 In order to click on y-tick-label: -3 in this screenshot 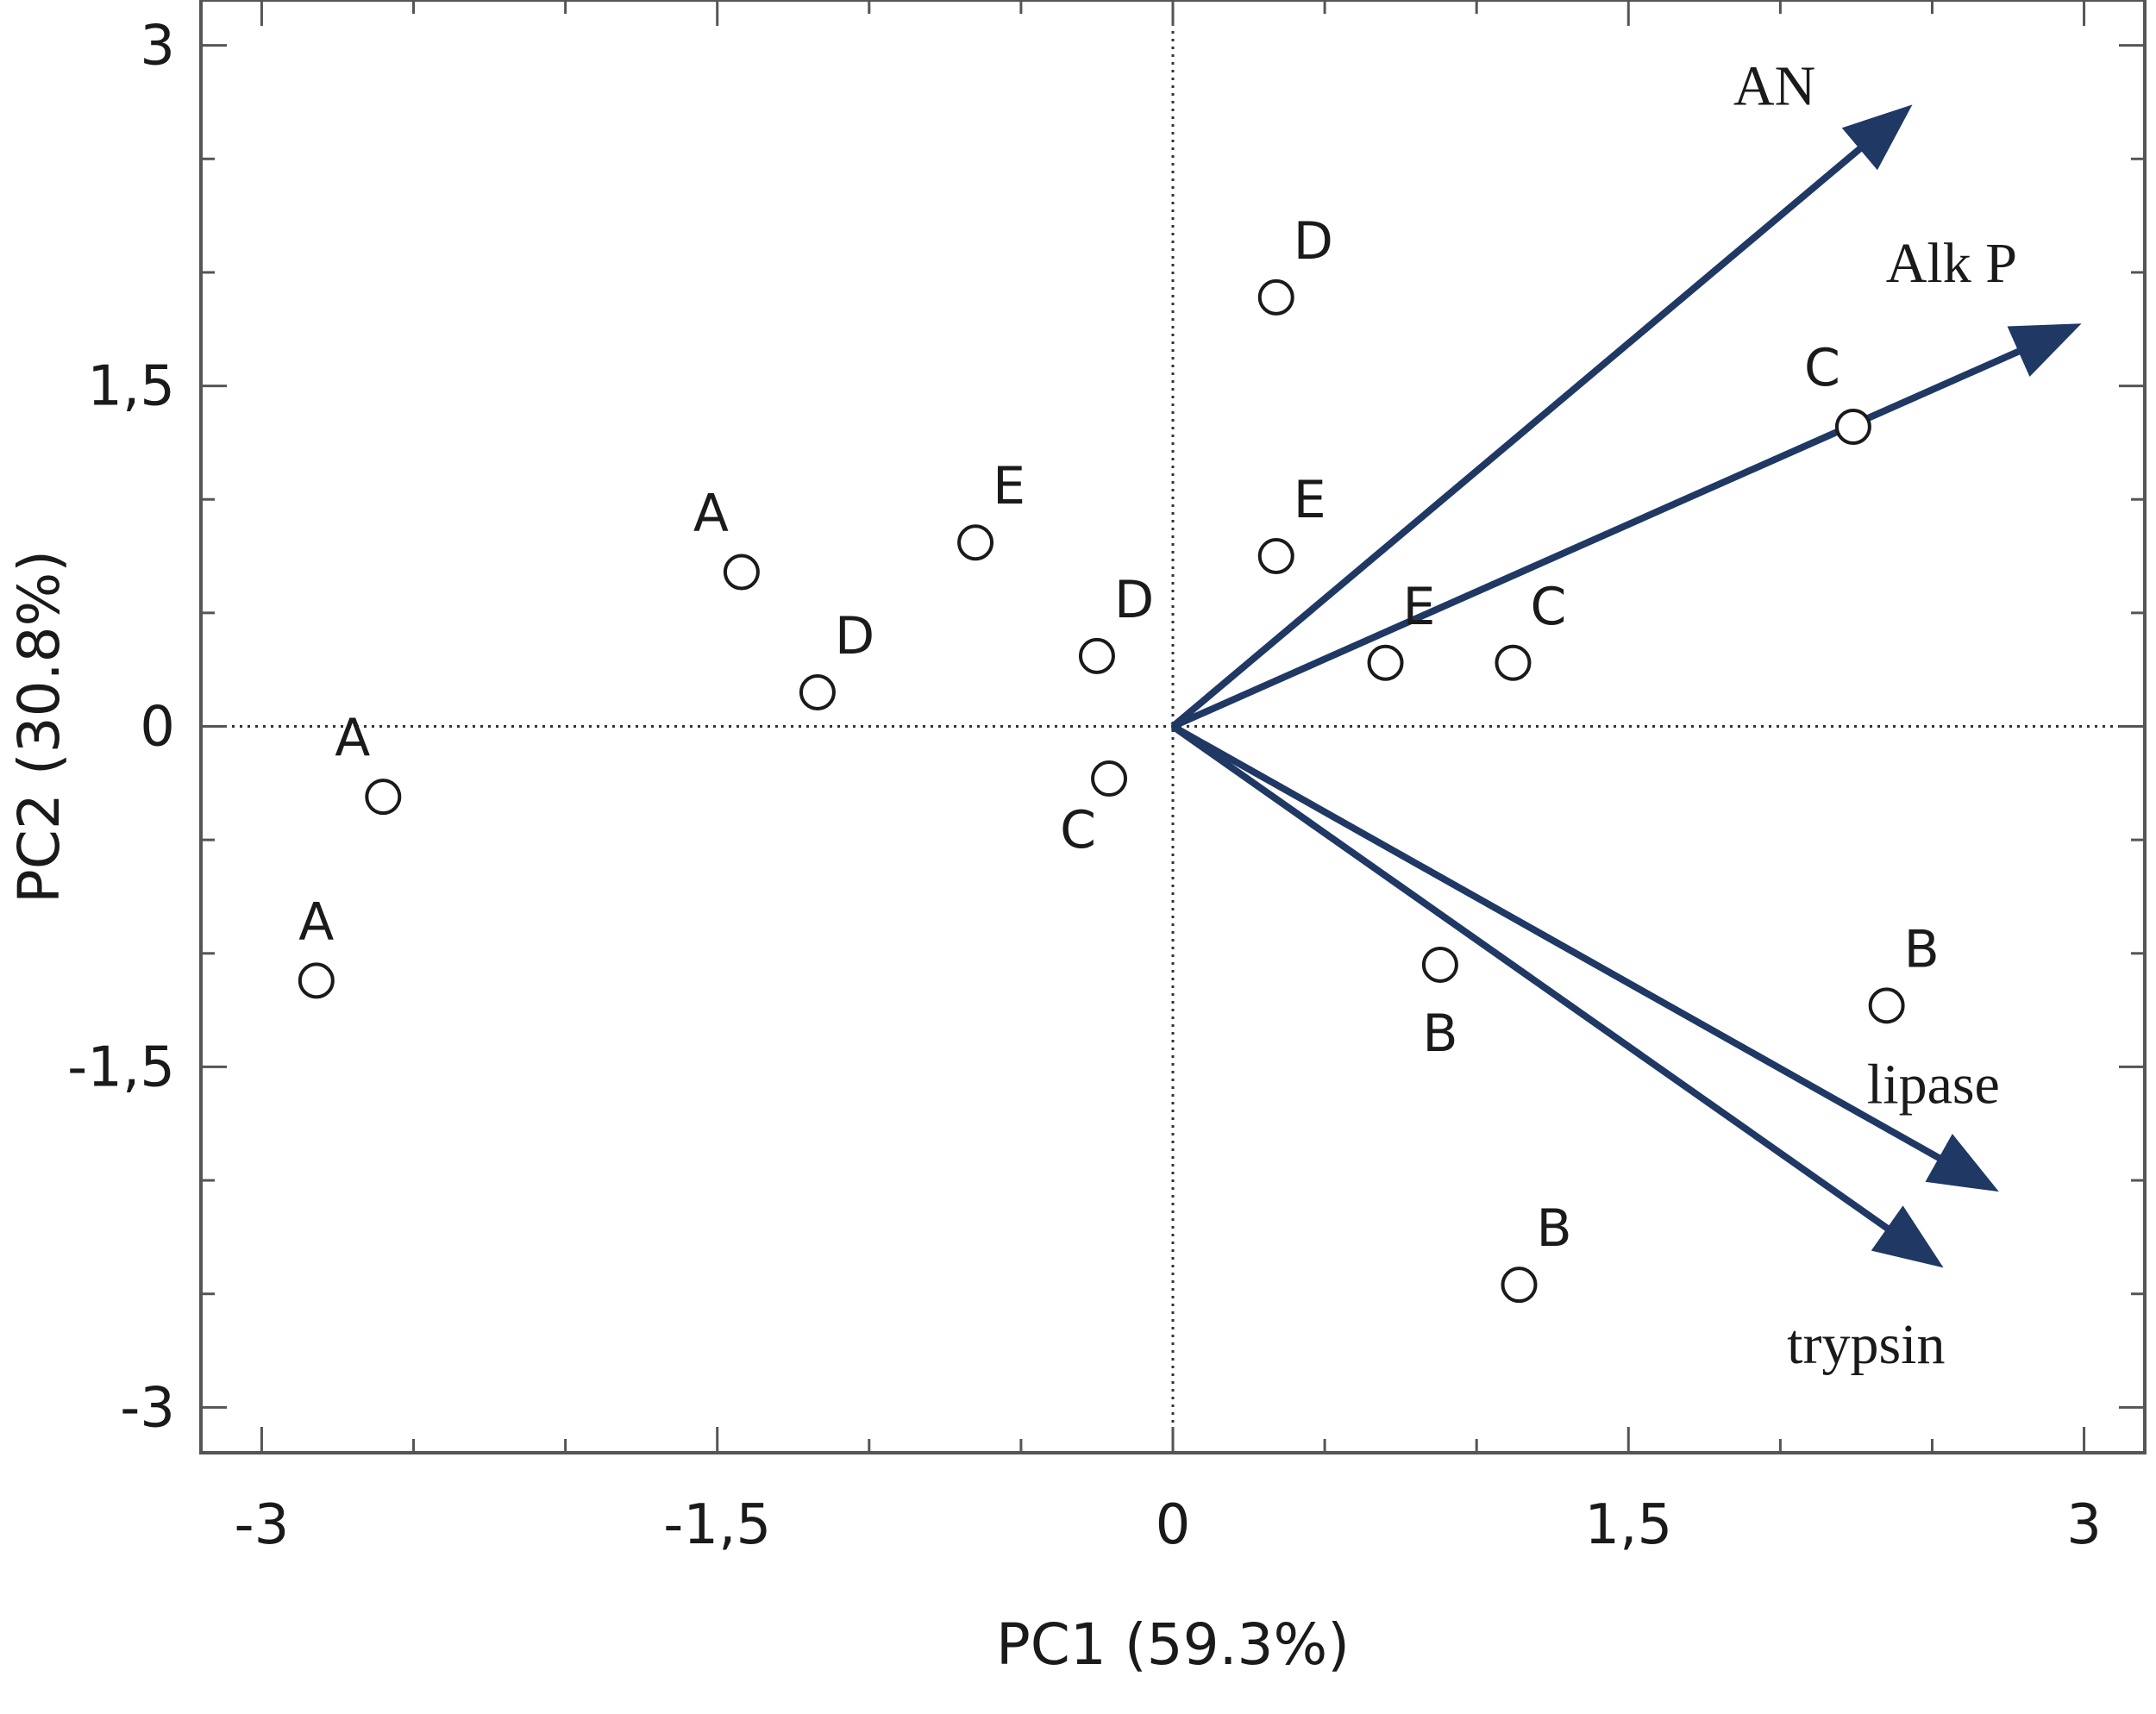, I will do `click(147, 1408)`.